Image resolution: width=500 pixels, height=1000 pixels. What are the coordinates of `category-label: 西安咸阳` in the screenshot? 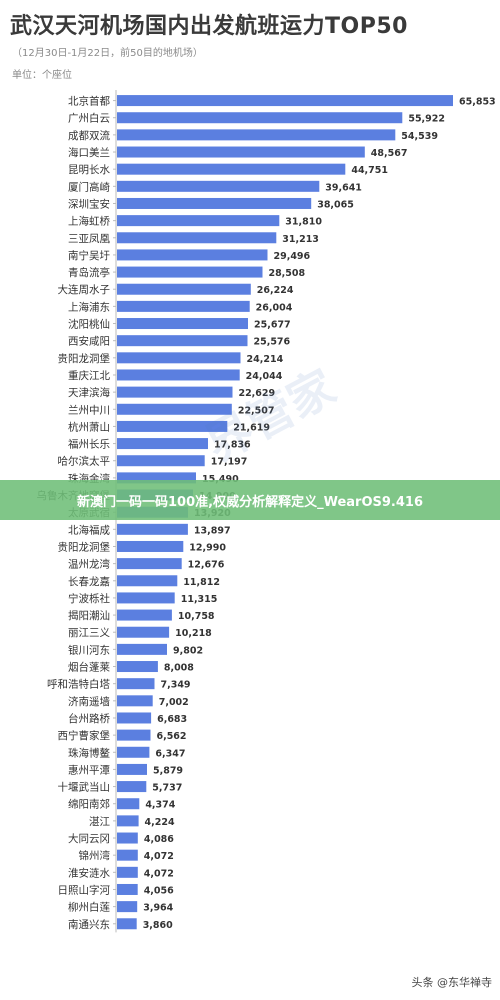 It's located at (89, 341).